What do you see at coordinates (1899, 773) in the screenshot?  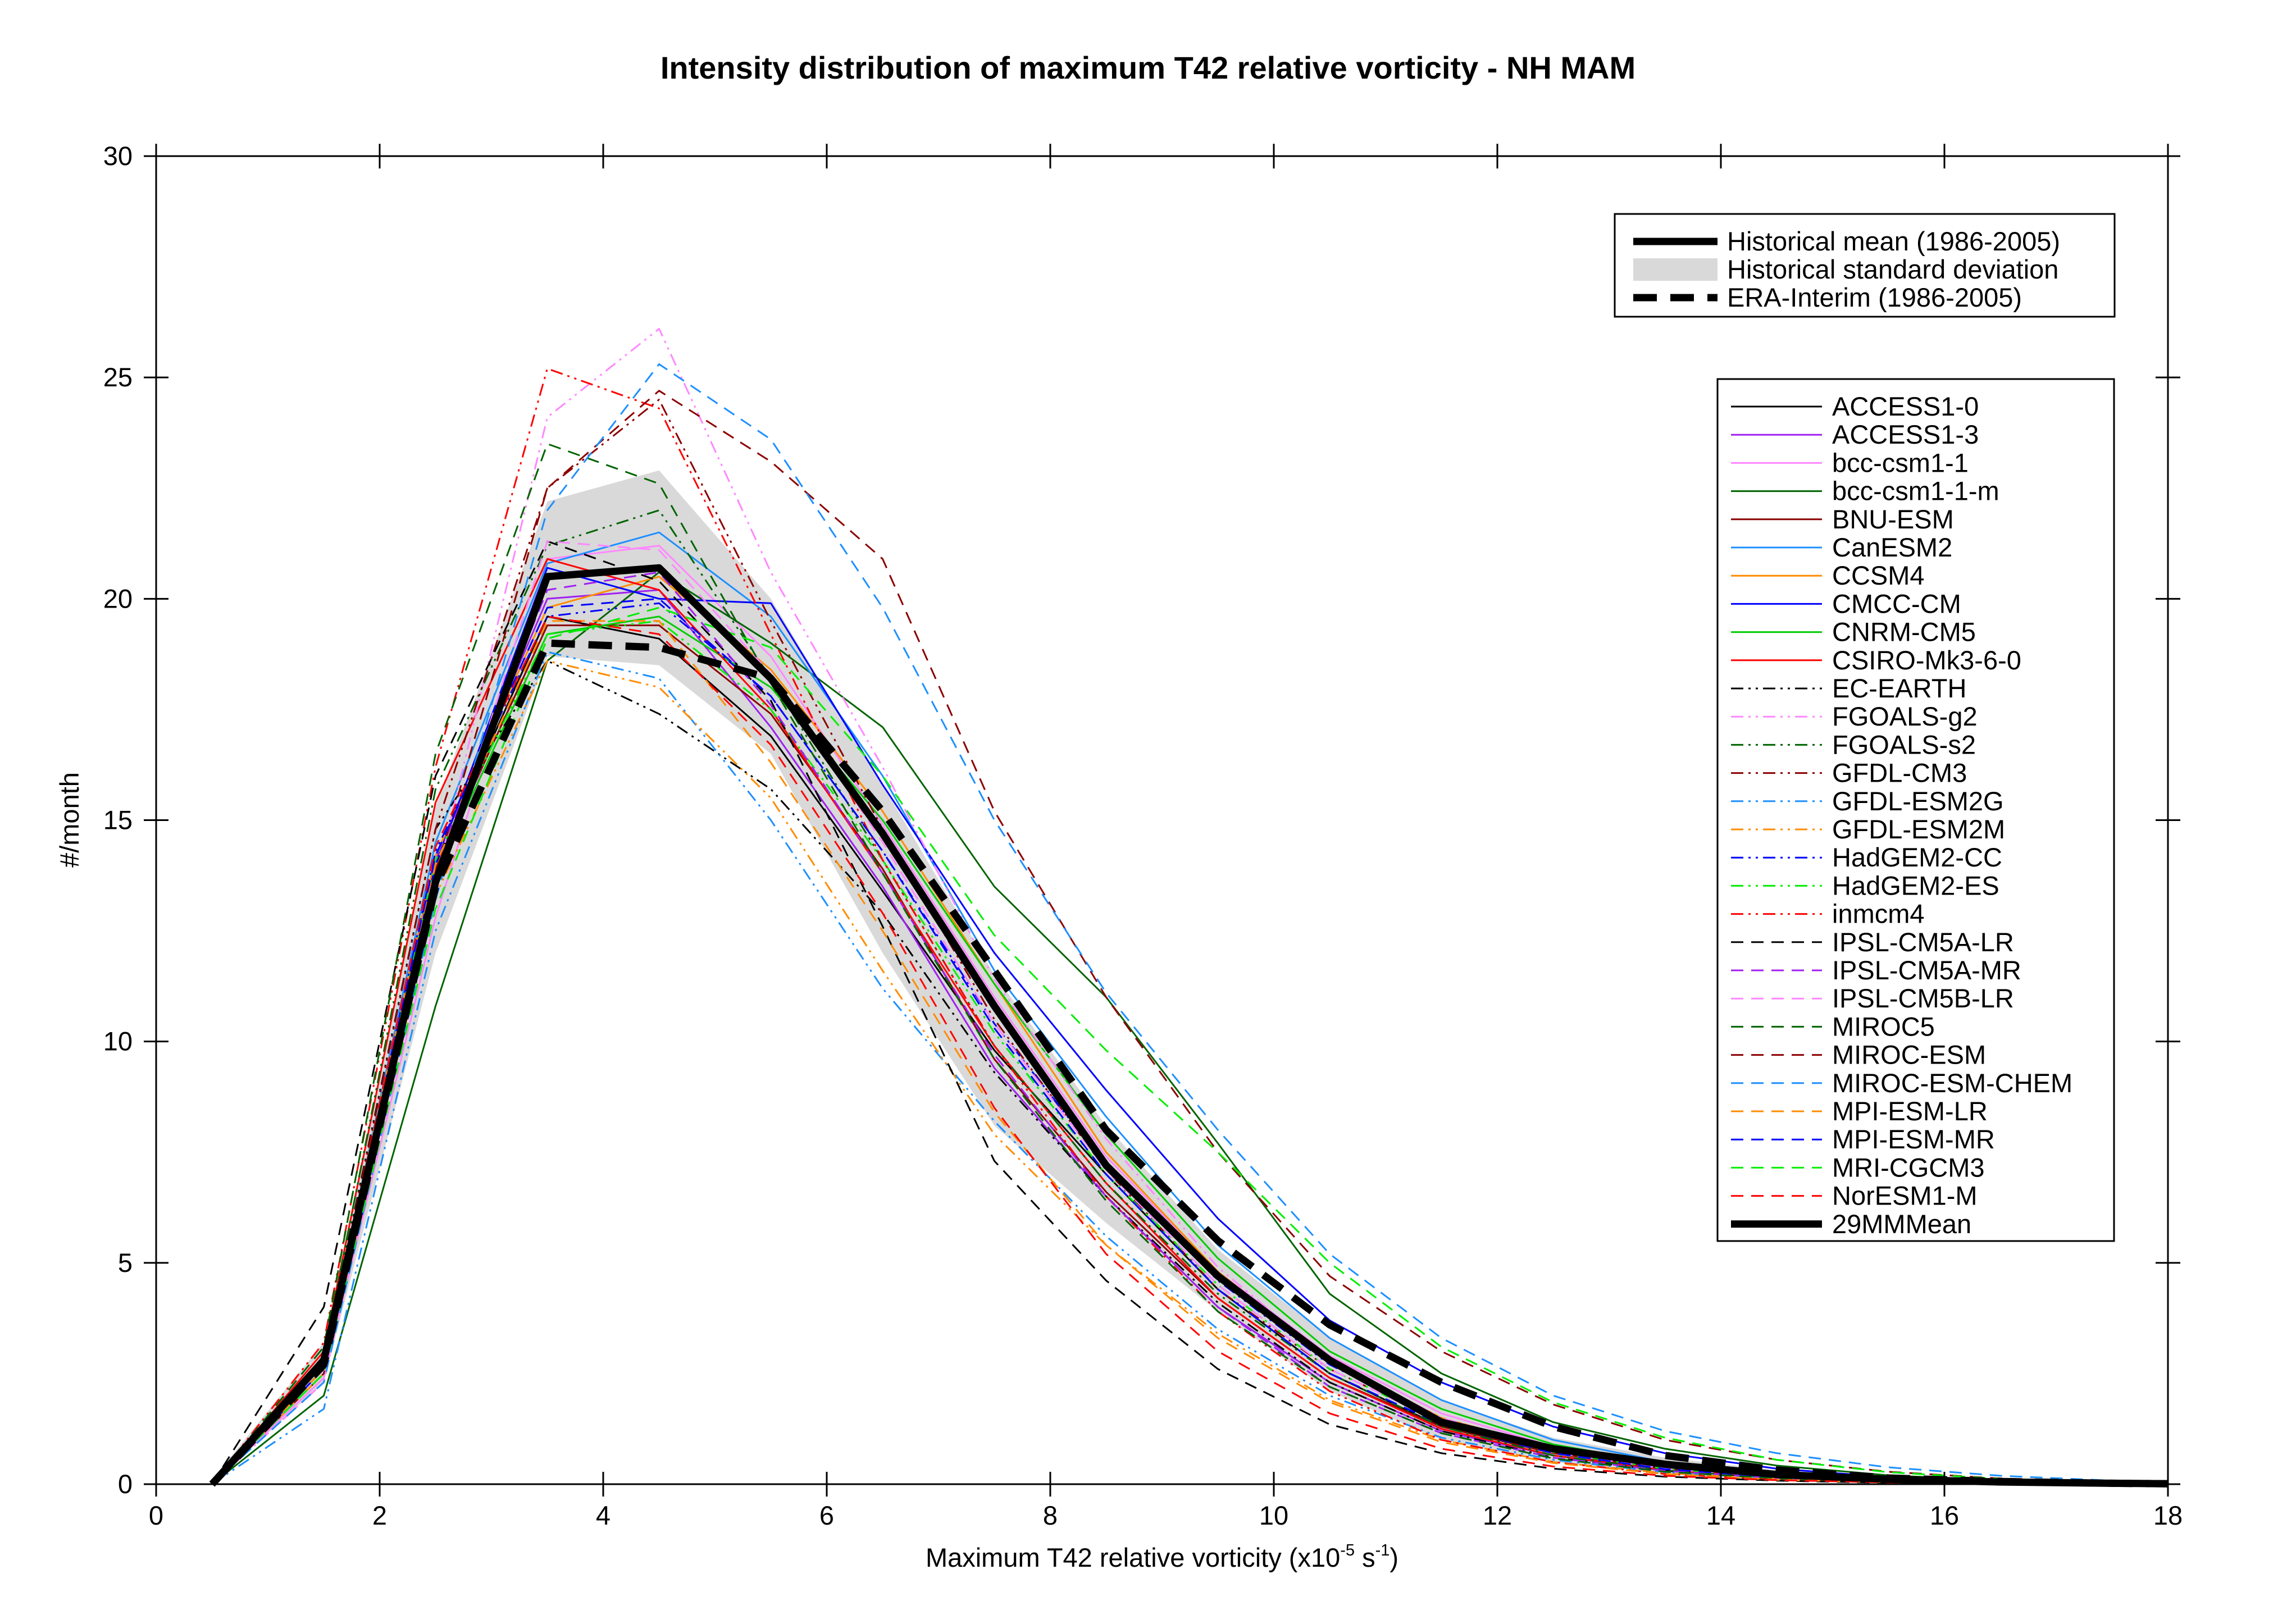 I see `legend-label-gfdl-cm3: GFDL-CM3` at bounding box center [1899, 773].